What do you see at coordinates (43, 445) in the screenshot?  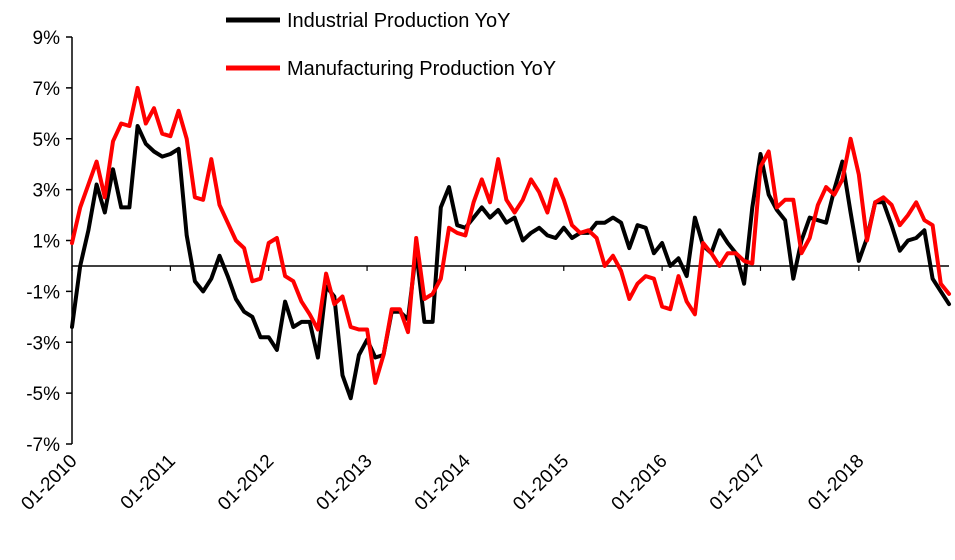 I see `y-tick-label: -7%` at bounding box center [43, 445].